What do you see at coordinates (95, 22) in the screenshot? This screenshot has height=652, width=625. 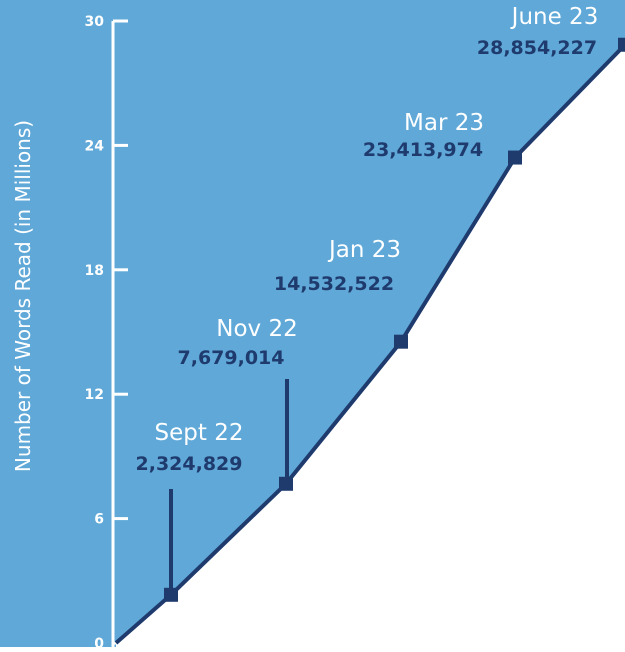 I see `y-tick-label: 30` at bounding box center [95, 22].